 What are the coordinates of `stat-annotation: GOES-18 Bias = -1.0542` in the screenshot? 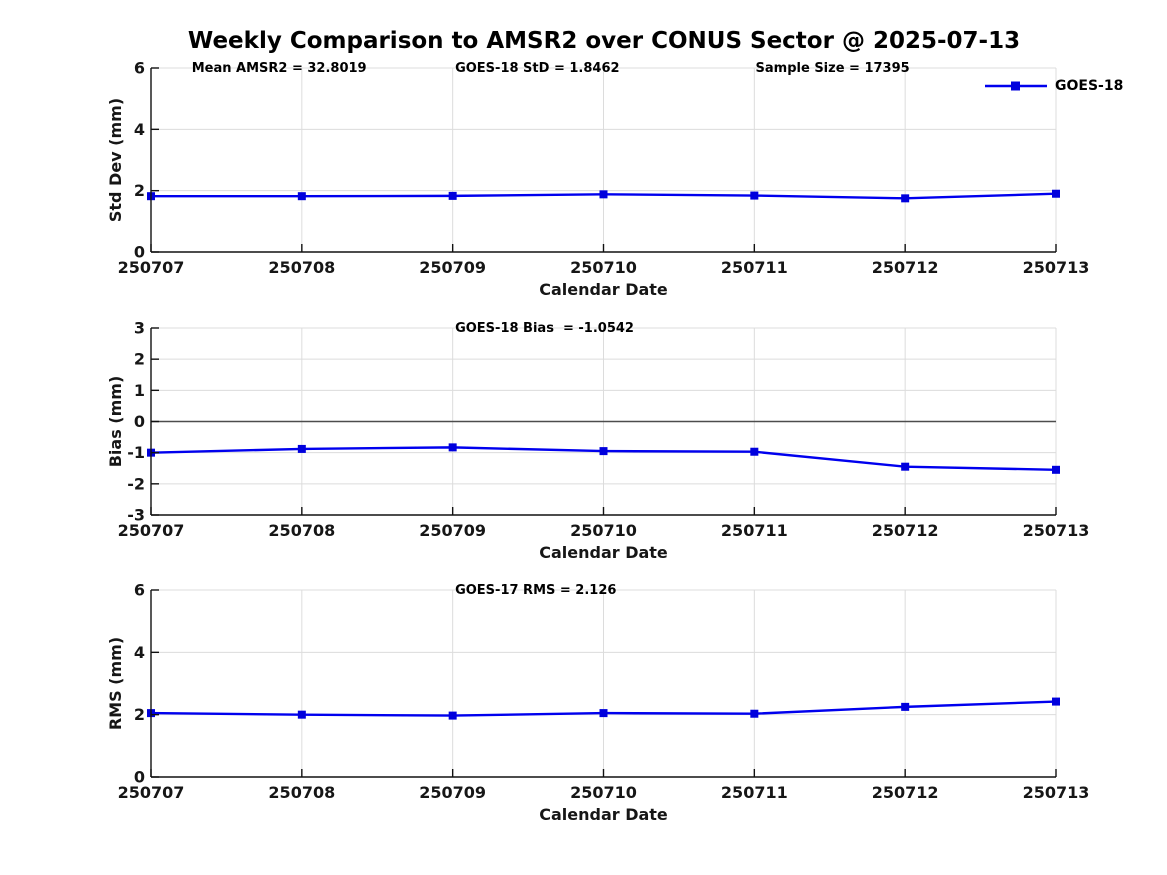 It's located at (544, 328).